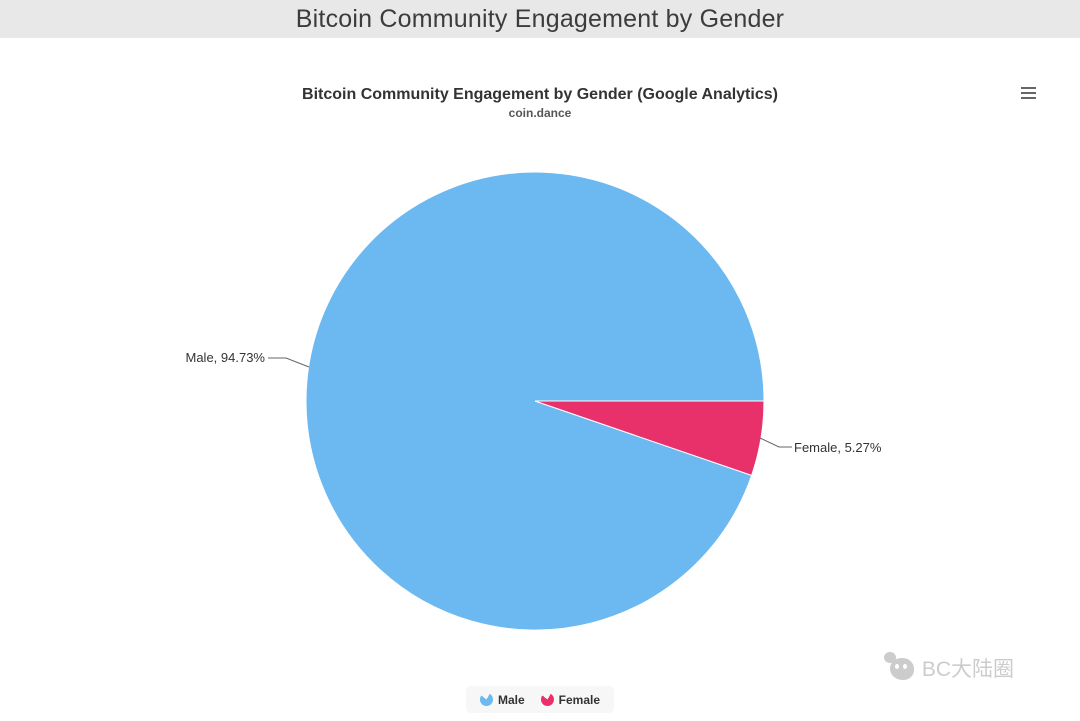 This screenshot has width=1080, height=721. I want to click on legend-label-female: Female, so click(579, 699).